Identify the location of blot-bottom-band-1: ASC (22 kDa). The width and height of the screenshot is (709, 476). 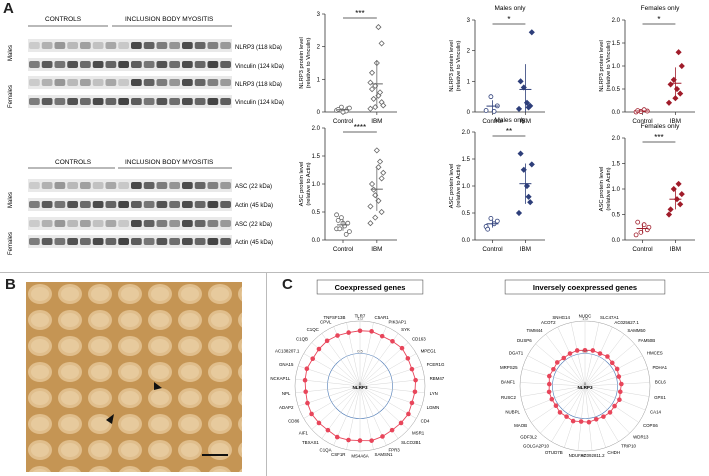
(253, 187).